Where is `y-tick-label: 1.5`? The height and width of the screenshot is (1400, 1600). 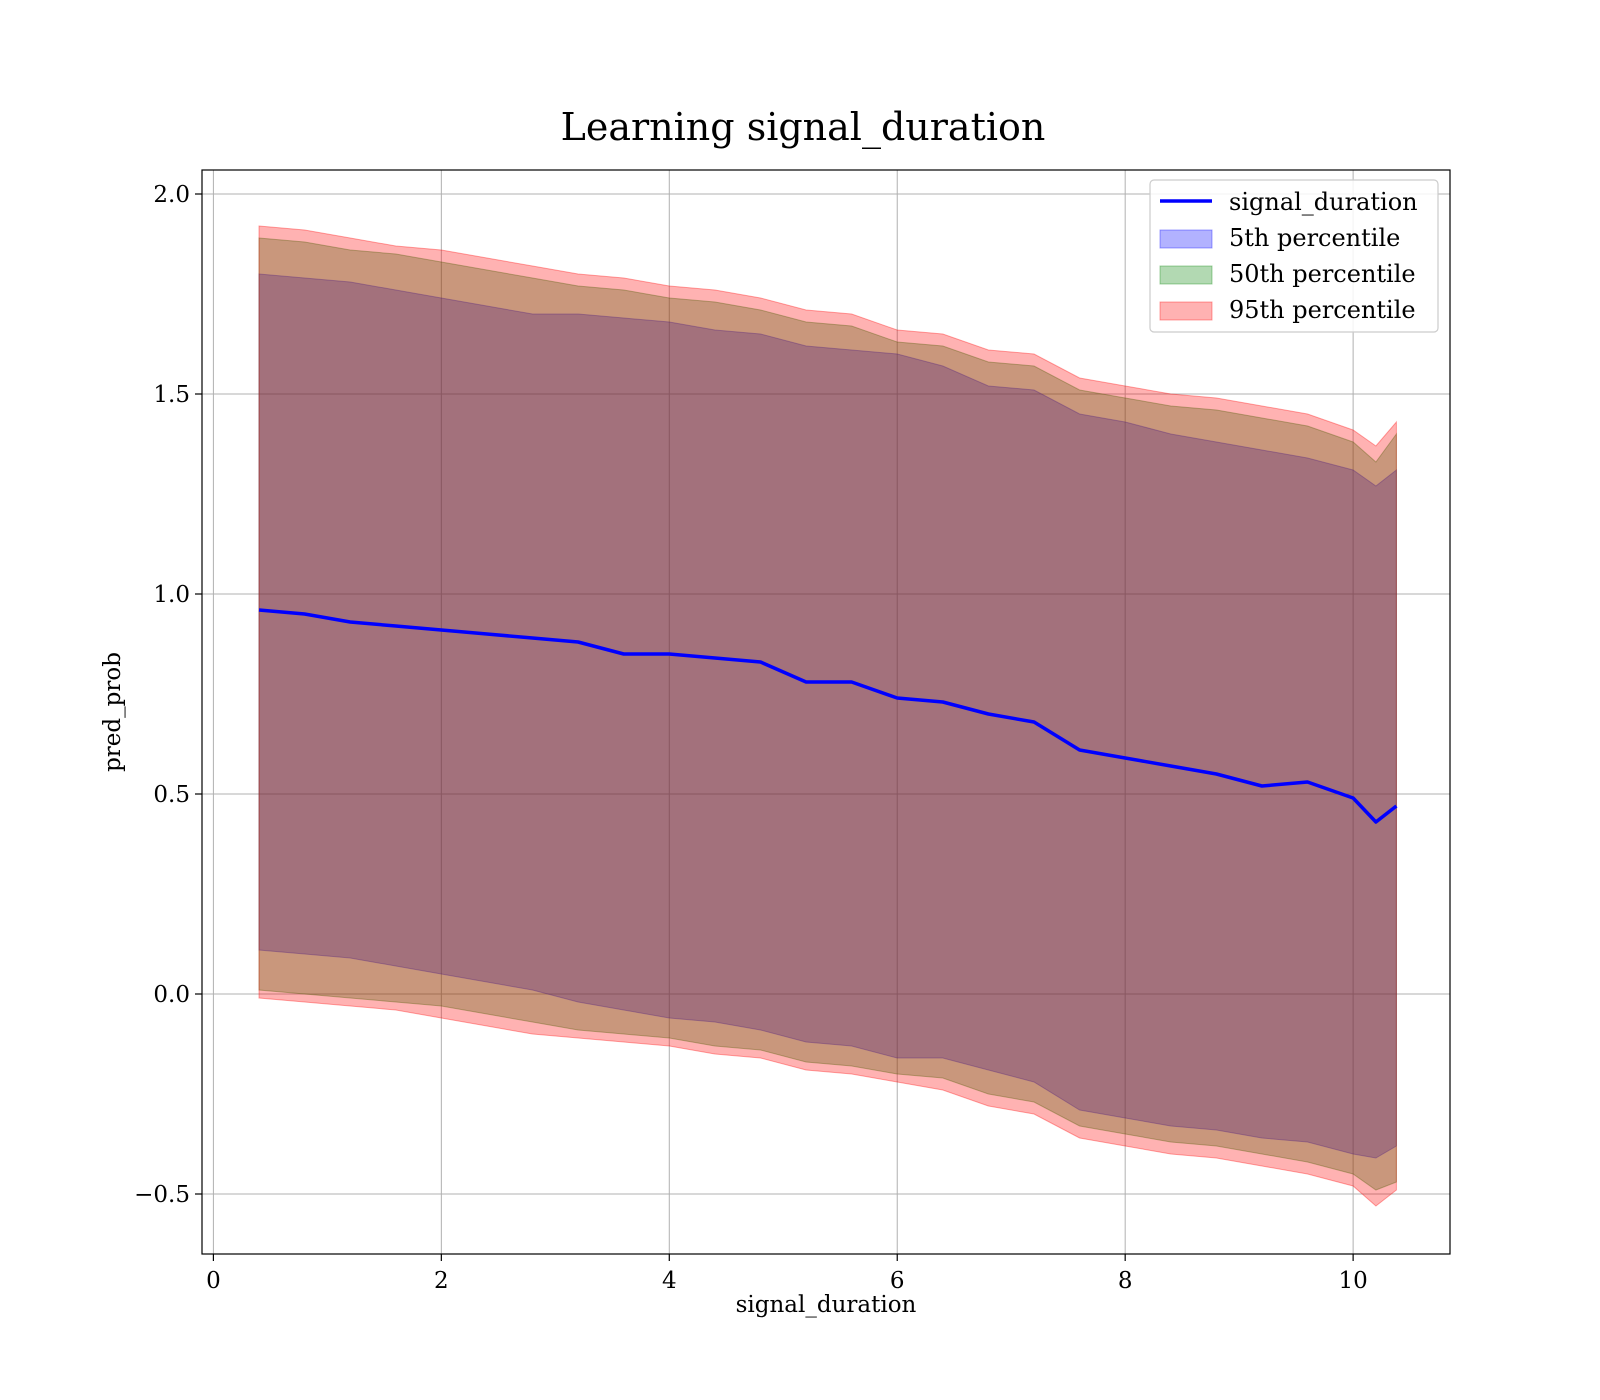 y-tick-label: 1.5 is located at coordinates (171, 395).